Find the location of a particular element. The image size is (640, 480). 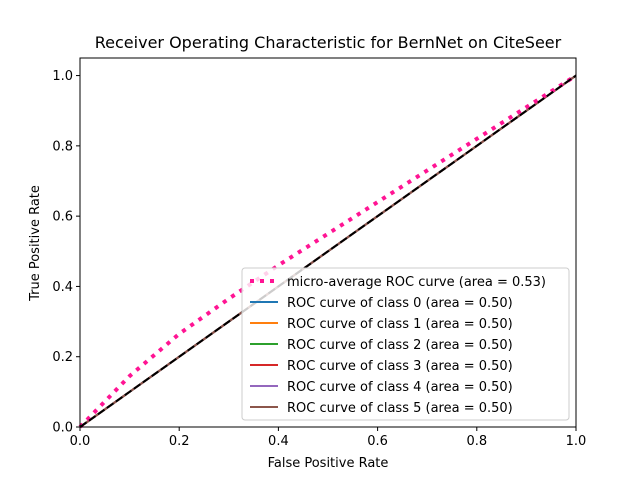

x-tick-label: 0.2 is located at coordinates (179, 441).